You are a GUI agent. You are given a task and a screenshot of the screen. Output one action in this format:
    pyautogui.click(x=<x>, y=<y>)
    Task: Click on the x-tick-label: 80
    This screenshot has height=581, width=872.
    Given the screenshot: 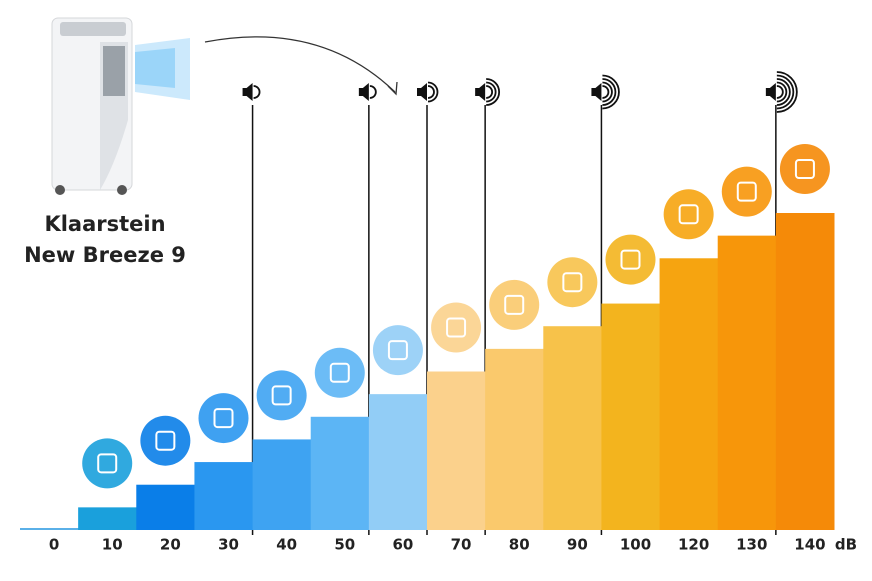 What is the action you would take?
    pyautogui.click(x=519, y=545)
    